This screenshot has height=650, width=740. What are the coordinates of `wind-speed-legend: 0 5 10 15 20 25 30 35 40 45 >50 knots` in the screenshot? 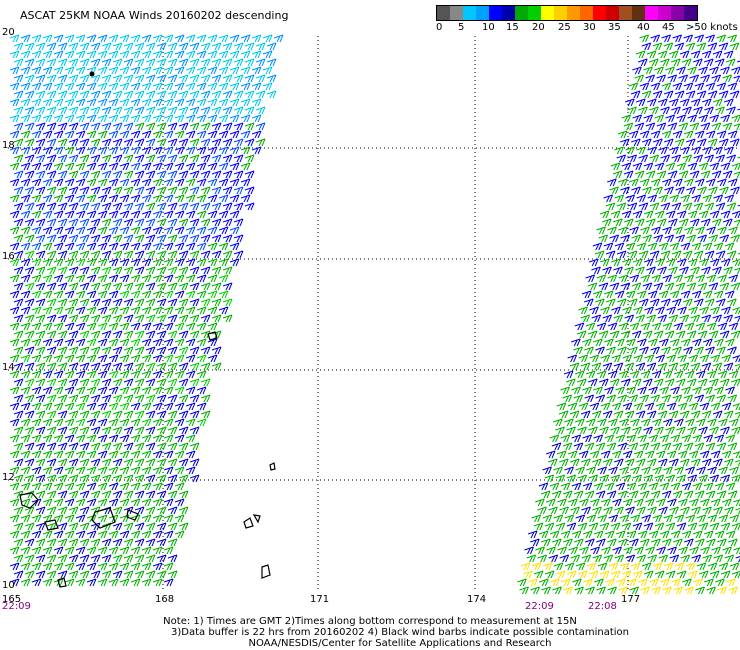 It's located at (587, 20).